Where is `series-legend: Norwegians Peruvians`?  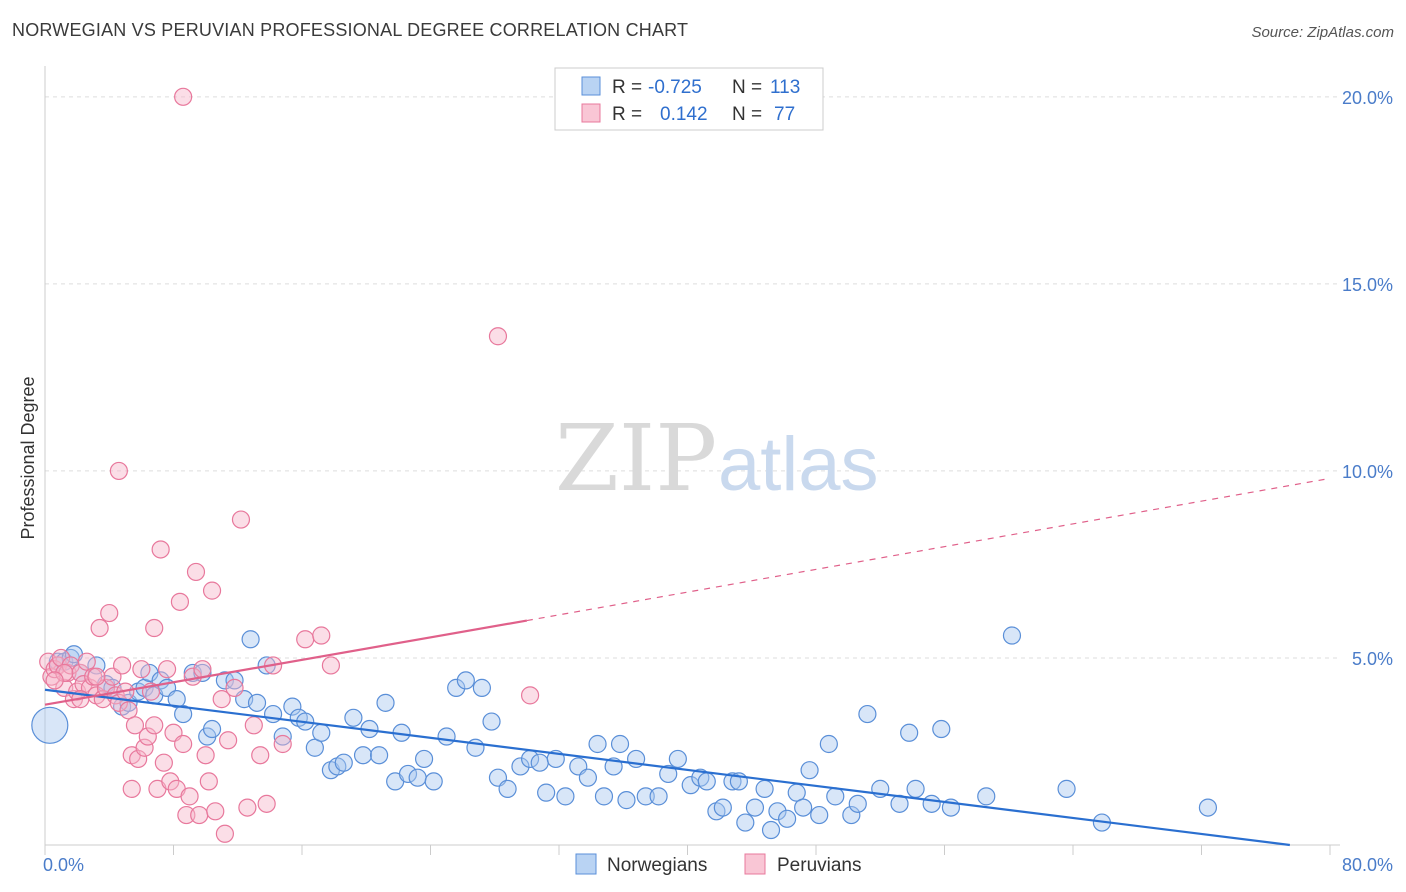
series-legend: Norwegians Peruvians is located at coordinates (718, 864).